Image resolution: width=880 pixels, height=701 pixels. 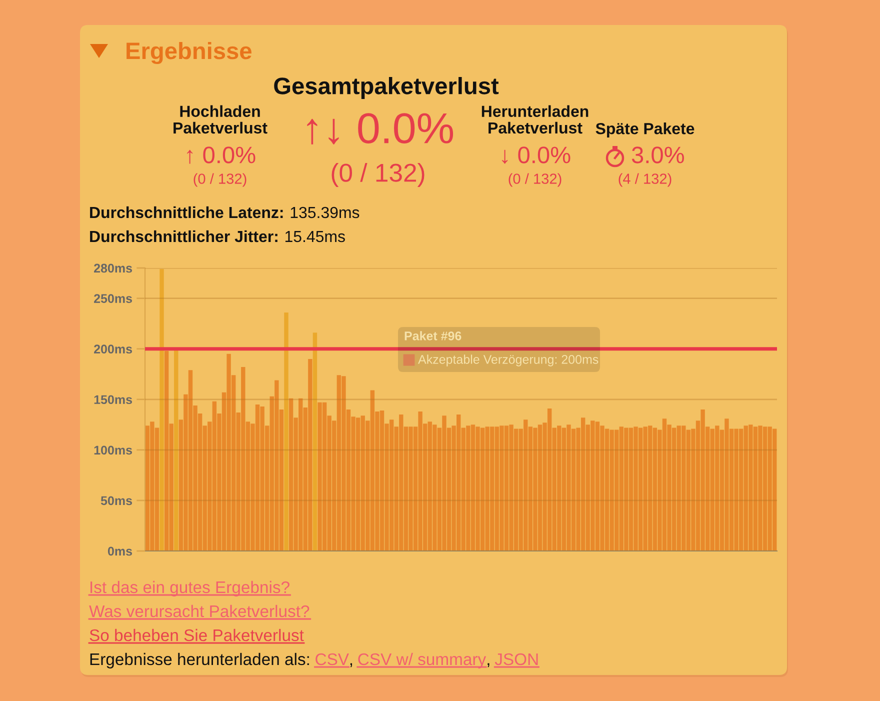 I want to click on text: Durchschnittlicher Jitter:, so click(x=184, y=236).